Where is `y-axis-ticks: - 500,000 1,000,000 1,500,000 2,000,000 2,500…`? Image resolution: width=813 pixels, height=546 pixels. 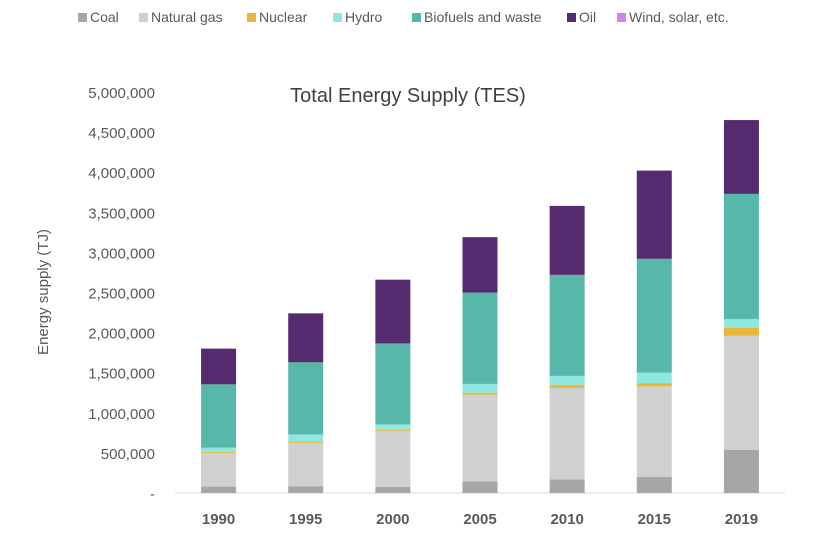 y-axis-ticks: - 500,000 1,000,000 1,500,000 2,000,000 2,500… is located at coordinates (121, 294).